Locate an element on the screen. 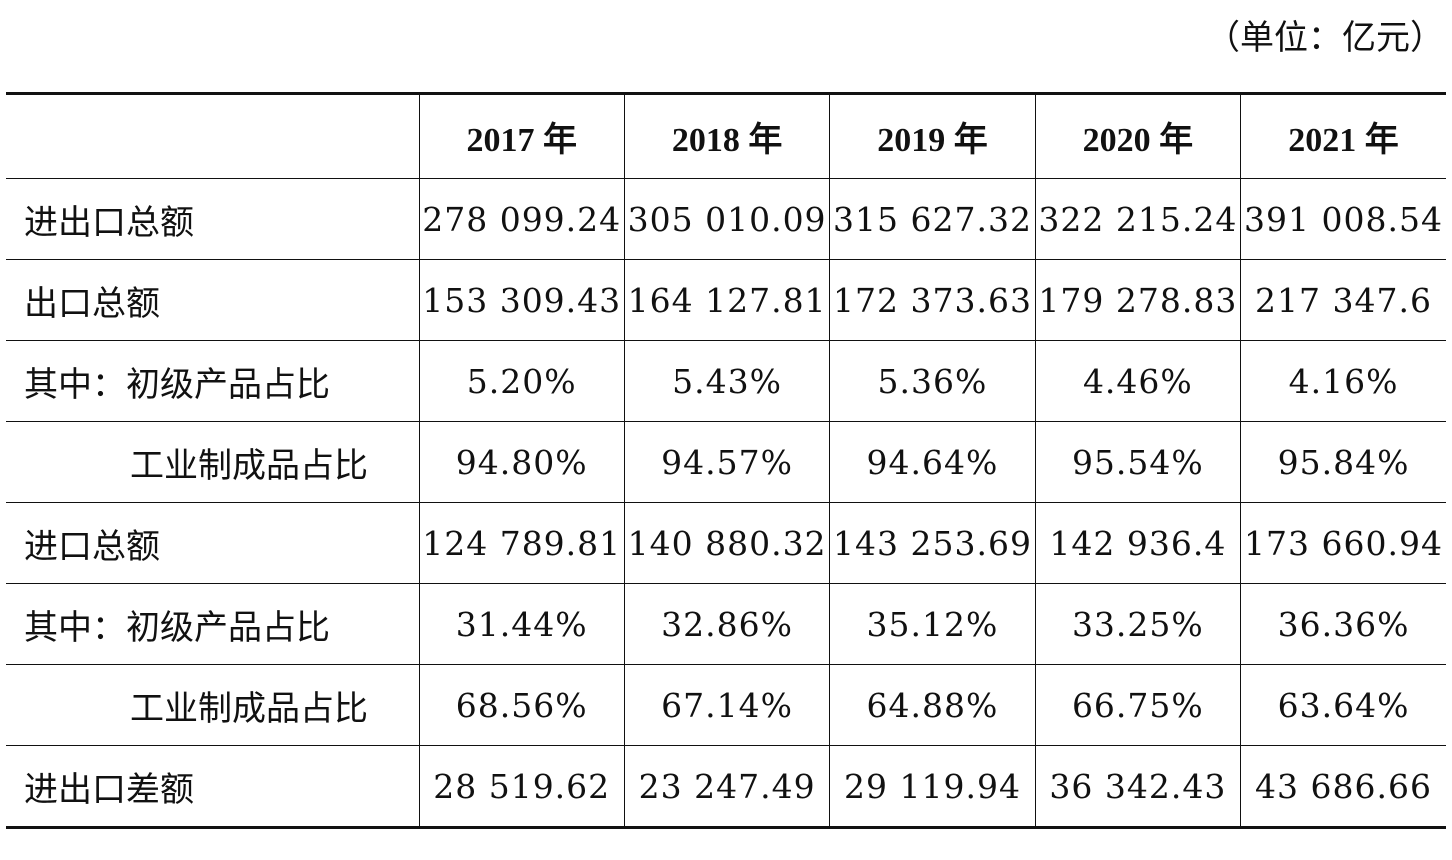 This screenshot has height=860, width=1452. table-cell: 142 936.4 is located at coordinates (1138, 543).